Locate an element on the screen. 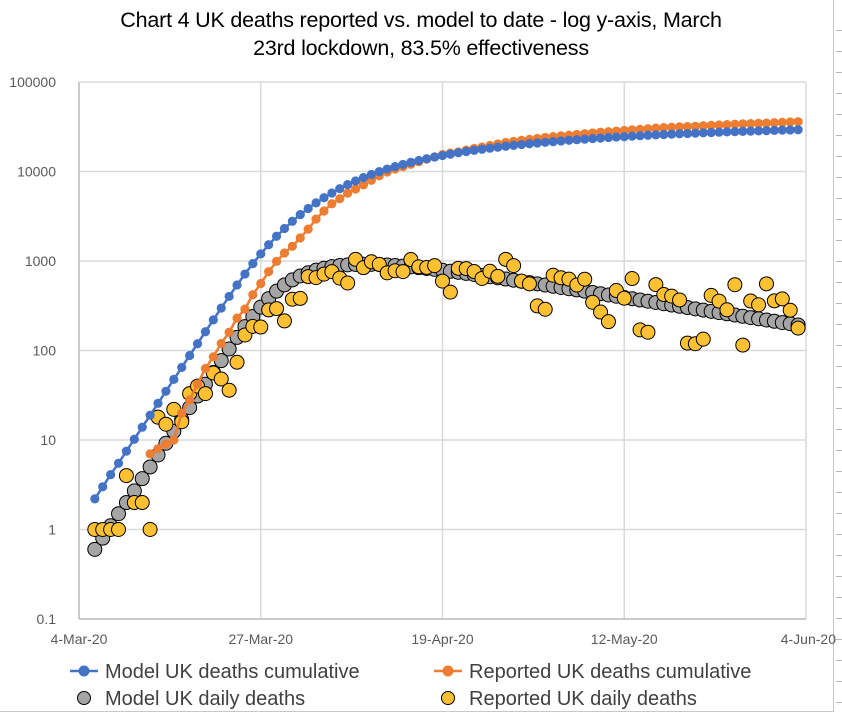 The height and width of the screenshot is (714, 842). y-tick-label: 1000 is located at coordinates (40, 261).